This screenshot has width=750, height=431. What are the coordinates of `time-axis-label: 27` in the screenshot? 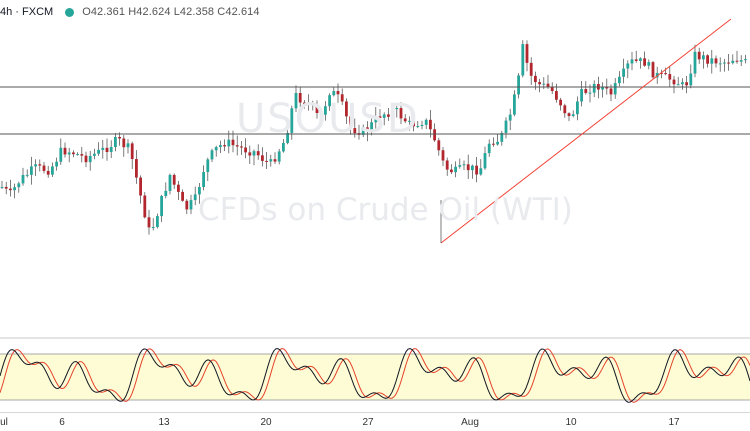 It's located at (368, 422).